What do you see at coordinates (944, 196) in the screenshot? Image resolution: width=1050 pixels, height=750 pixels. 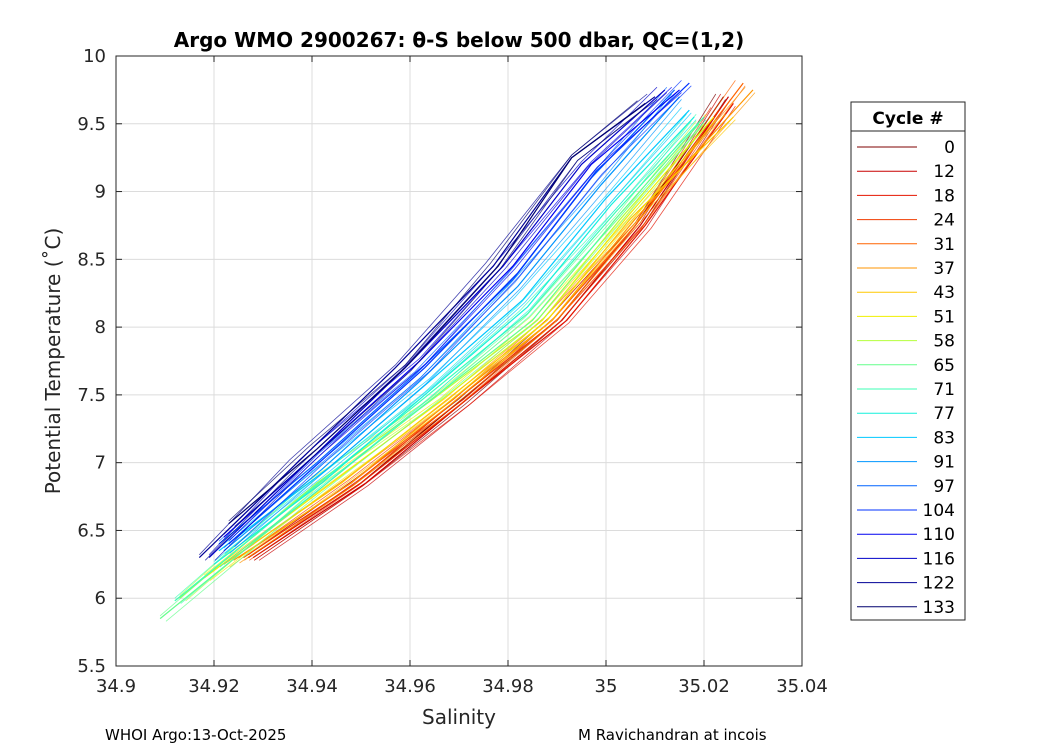 I see `legend-label: 18` at bounding box center [944, 196].